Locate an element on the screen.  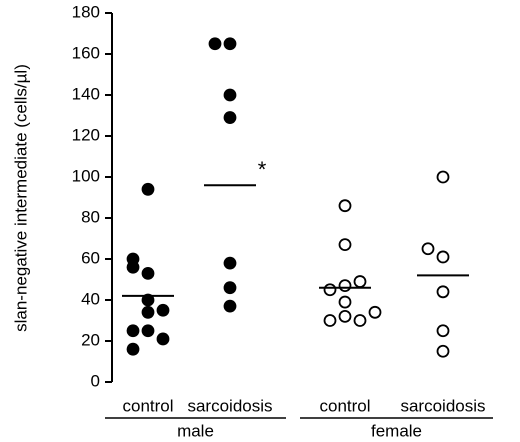
group-label: male is located at coordinates (195, 430).